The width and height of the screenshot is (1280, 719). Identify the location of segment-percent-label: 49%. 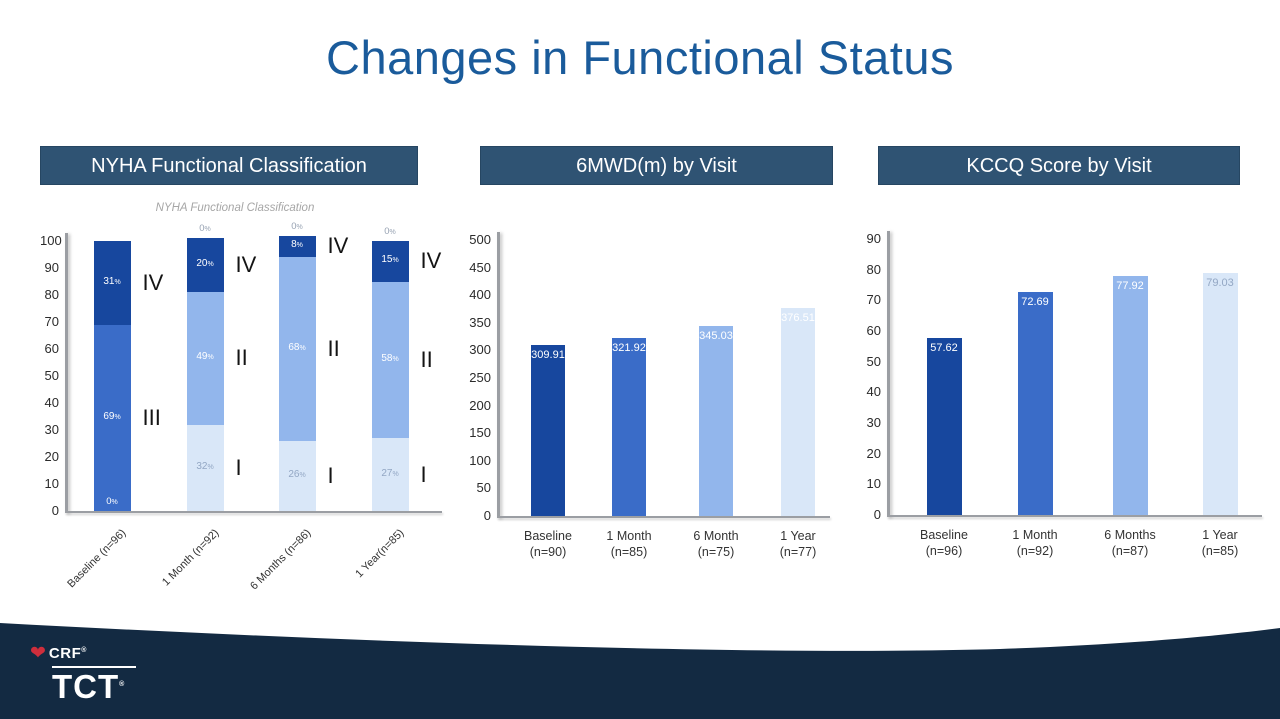
(205, 357).